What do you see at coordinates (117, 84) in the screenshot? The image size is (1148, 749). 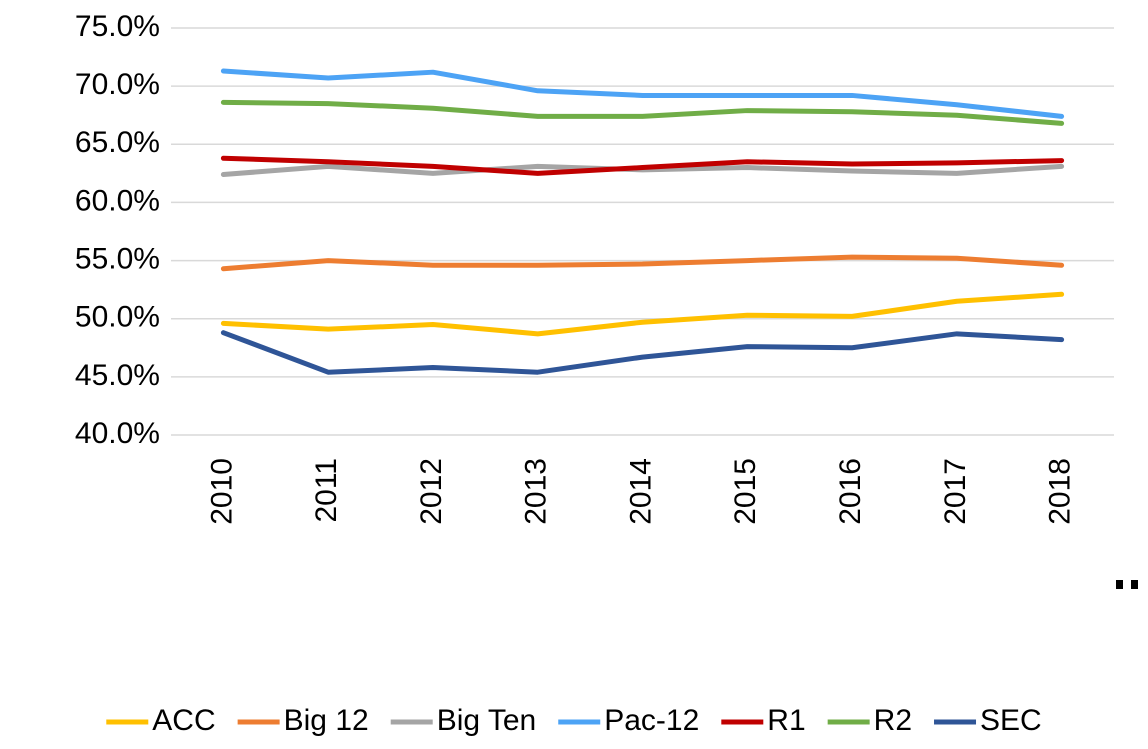 I see `y-tick-label: 70.0%` at bounding box center [117, 84].